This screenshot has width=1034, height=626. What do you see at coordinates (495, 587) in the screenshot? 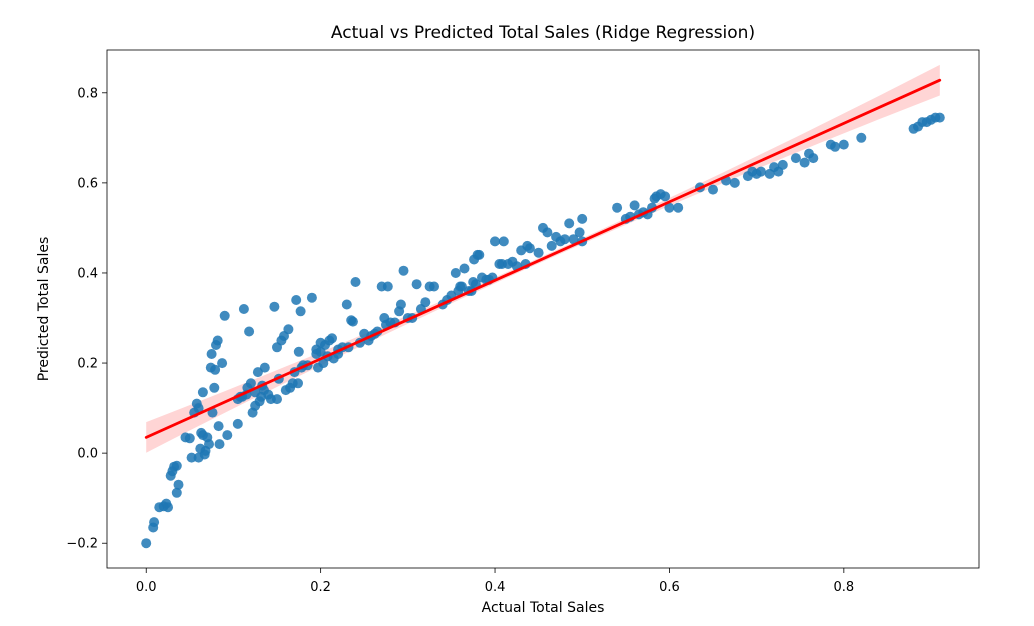
I see `x-tick-label: 0.4` at bounding box center [495, 587].